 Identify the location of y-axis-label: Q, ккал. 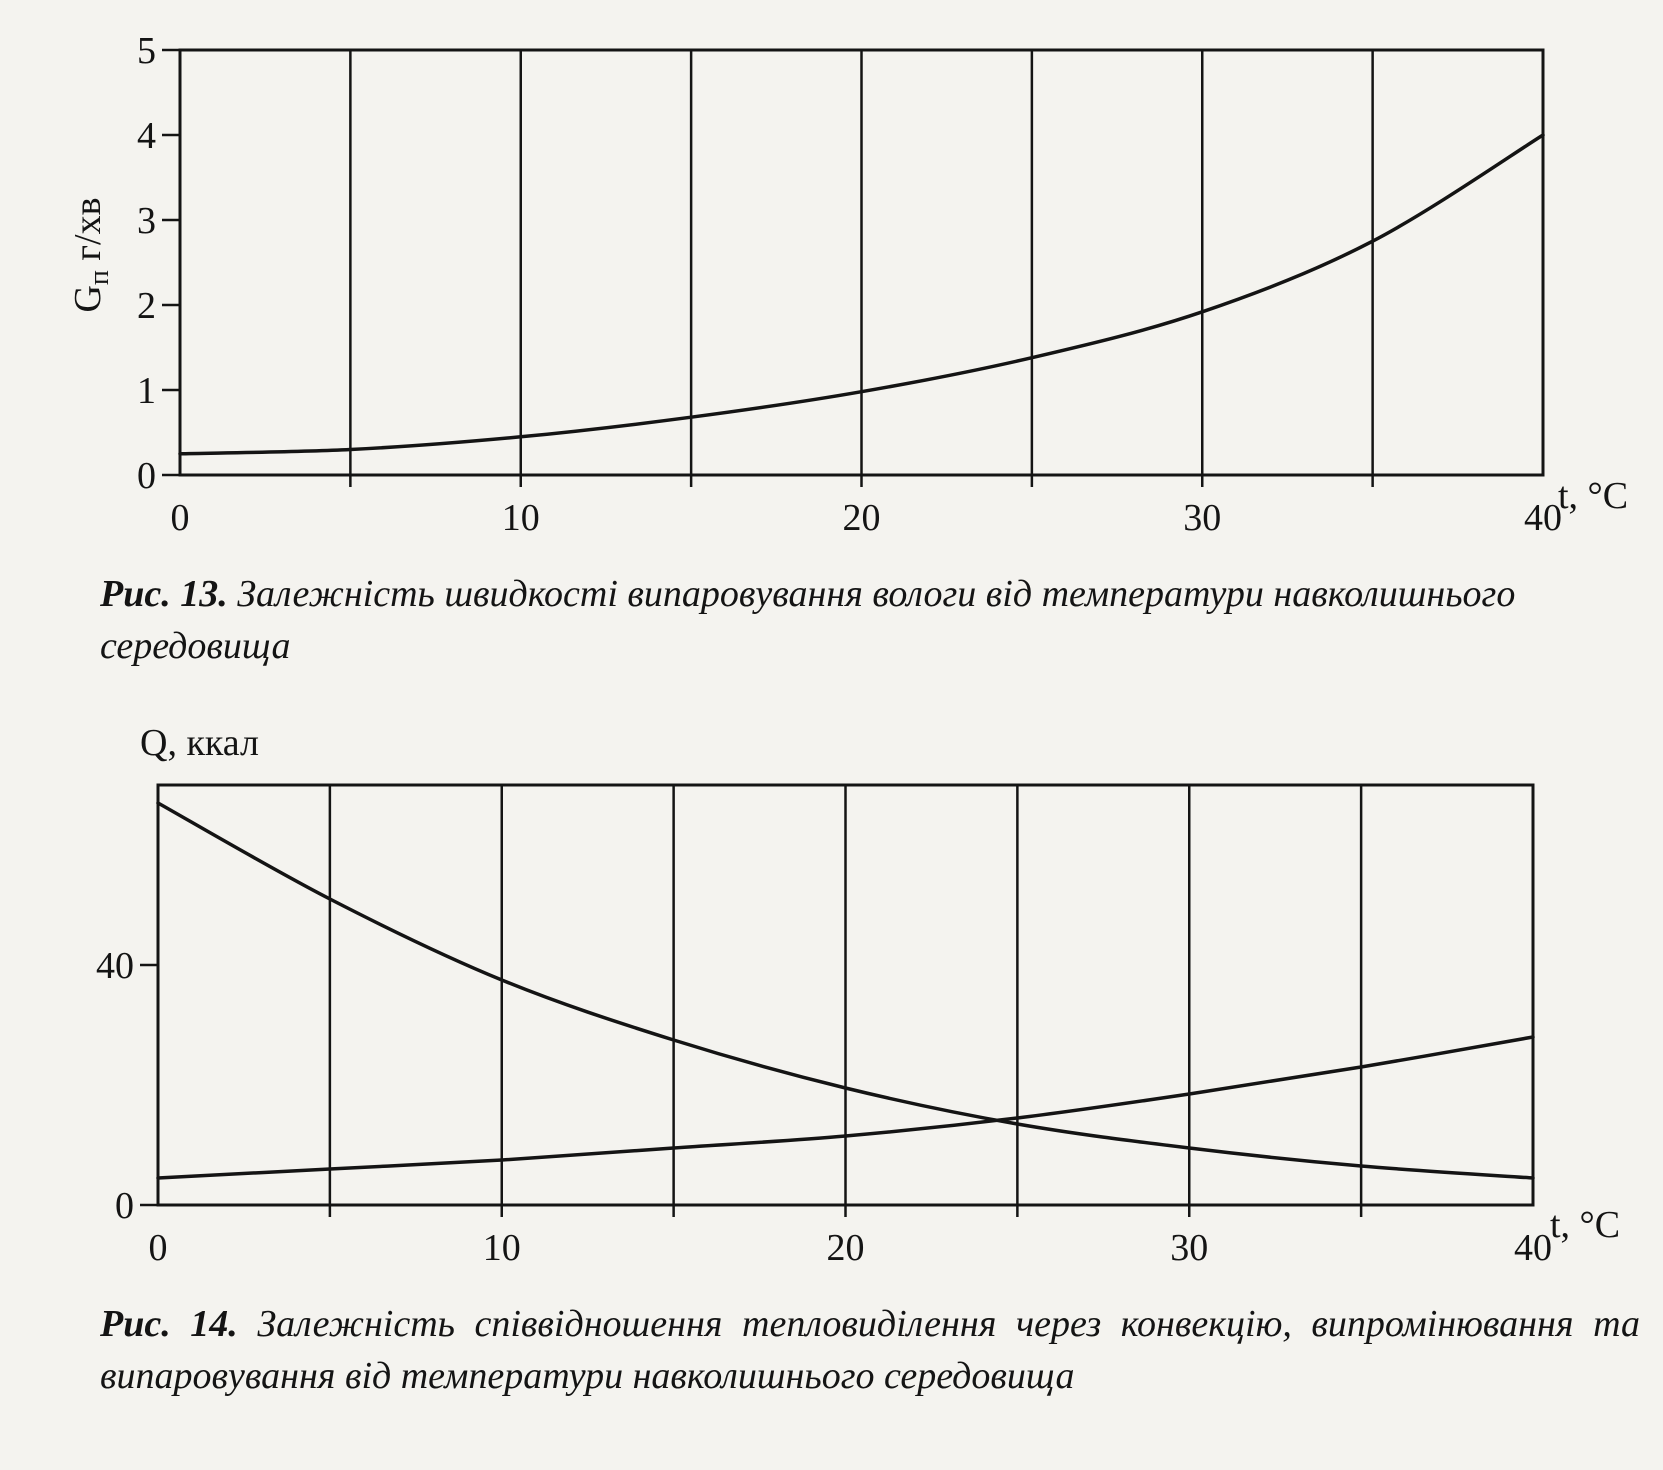
(199, 743).